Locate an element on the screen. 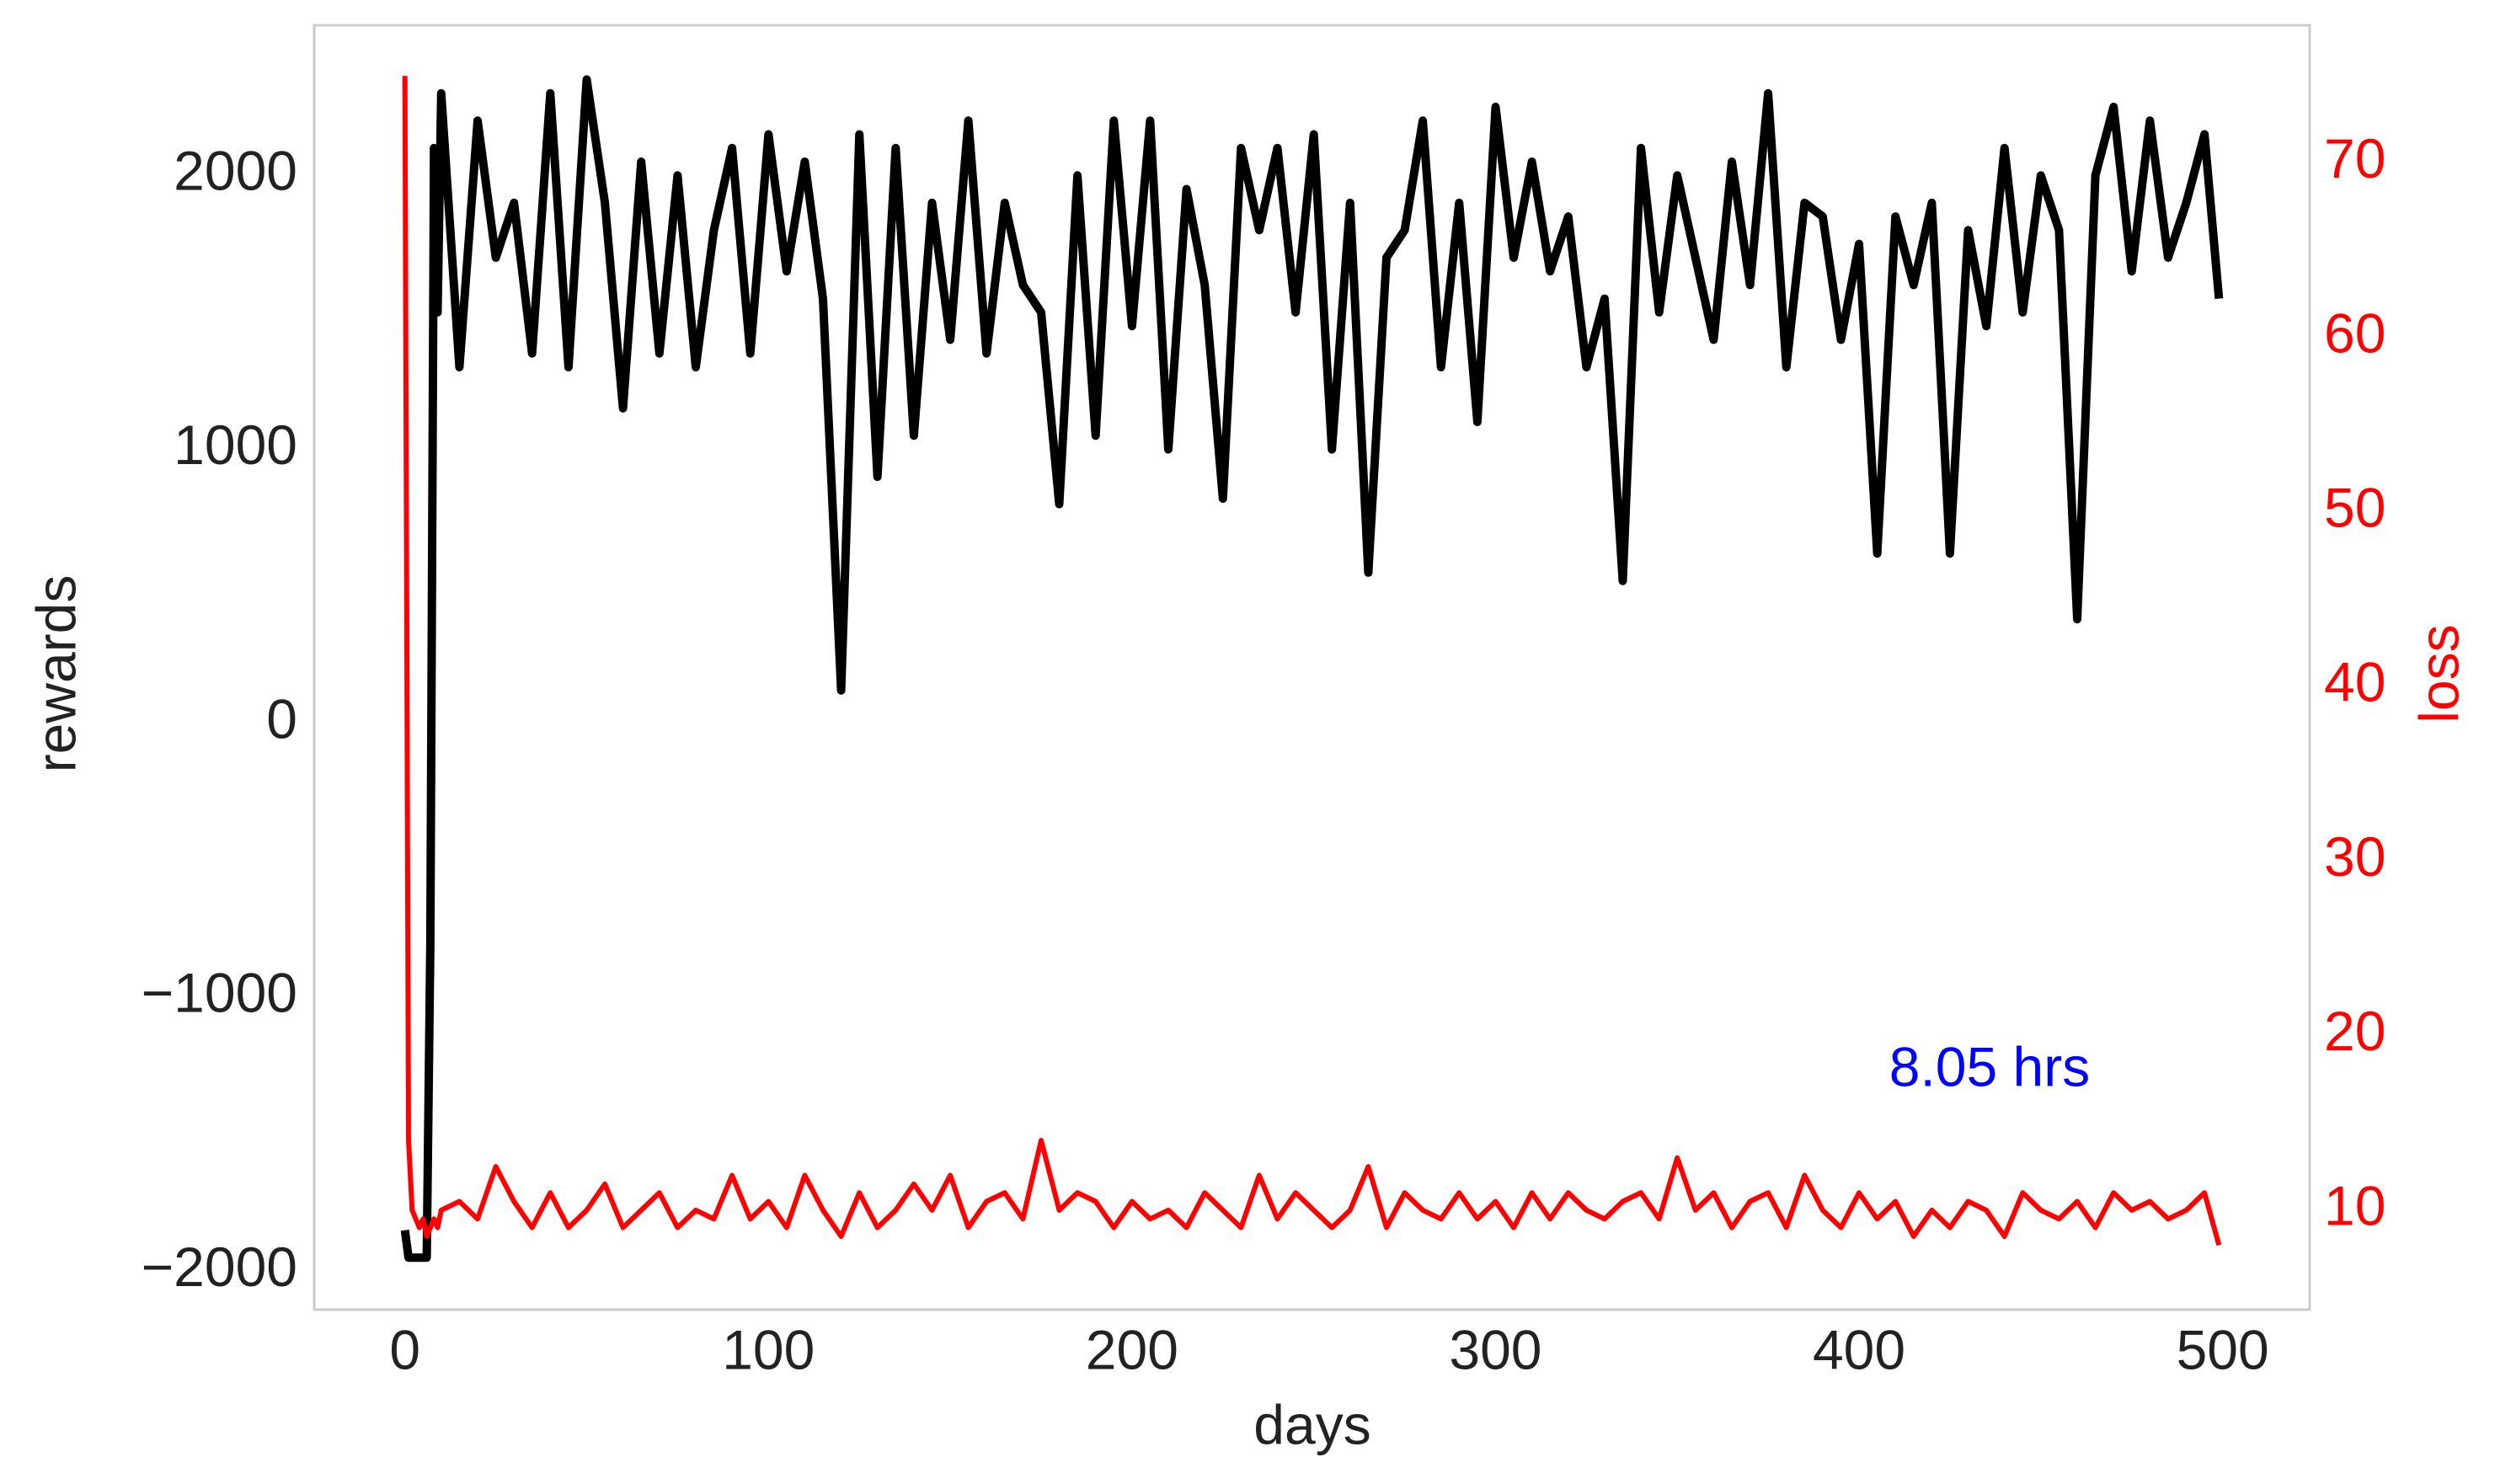 The image size is (2495, 1484). x-tick-label: 300 is located at coordinates (1495, 1349).